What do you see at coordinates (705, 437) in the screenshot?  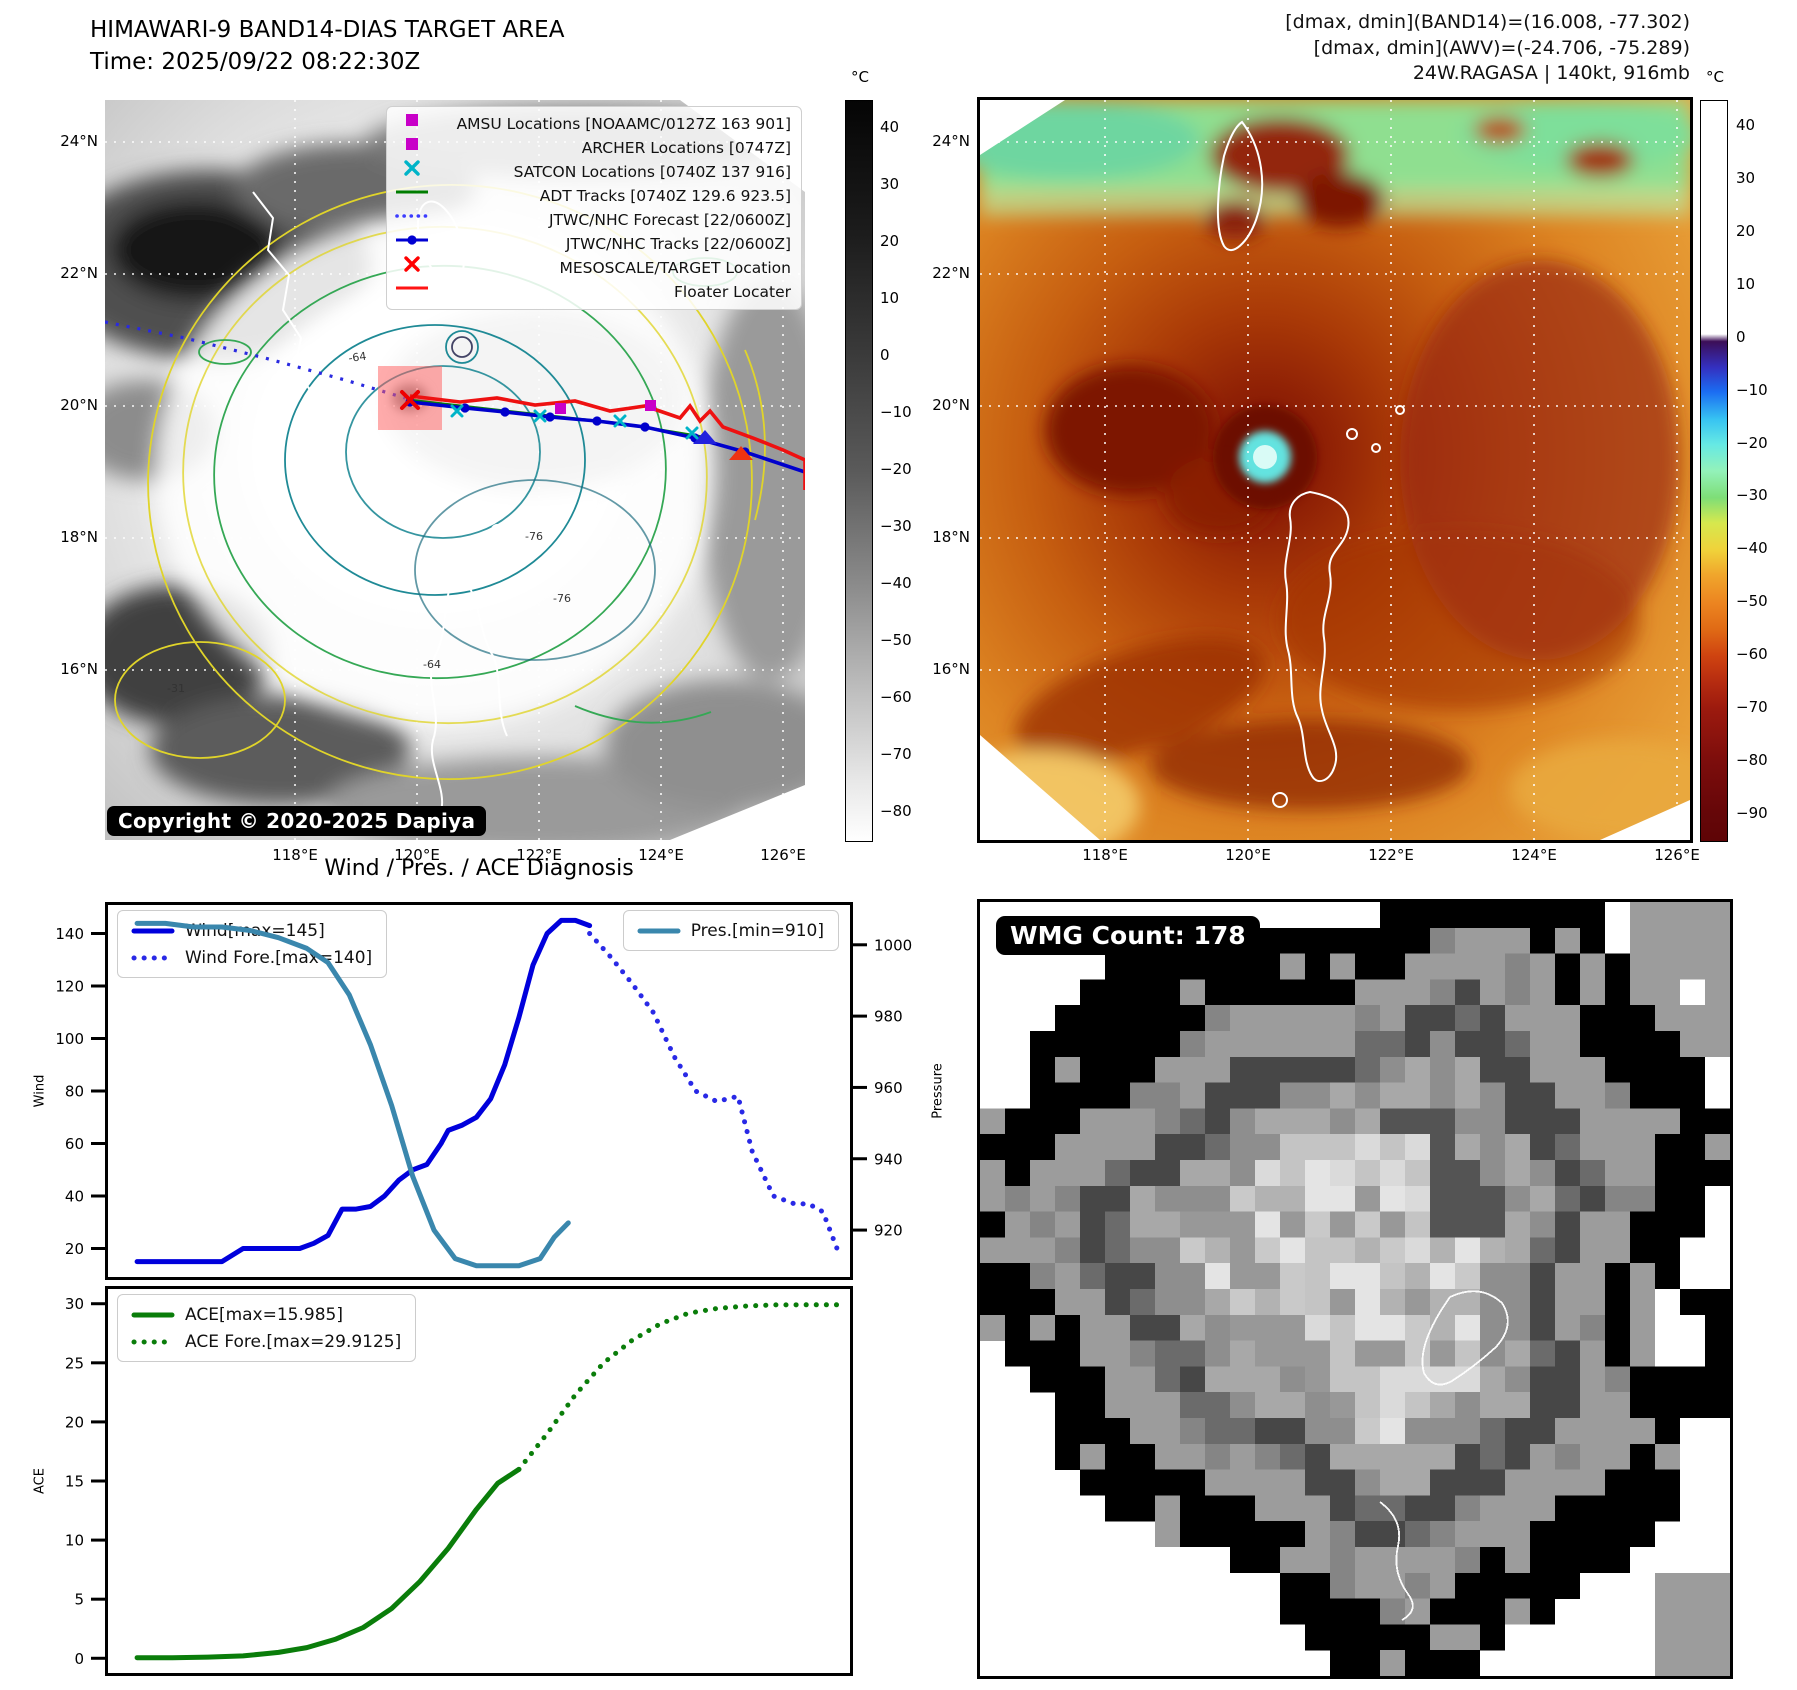 I see `track-triangle-blue` at bounding box center [705, 437].